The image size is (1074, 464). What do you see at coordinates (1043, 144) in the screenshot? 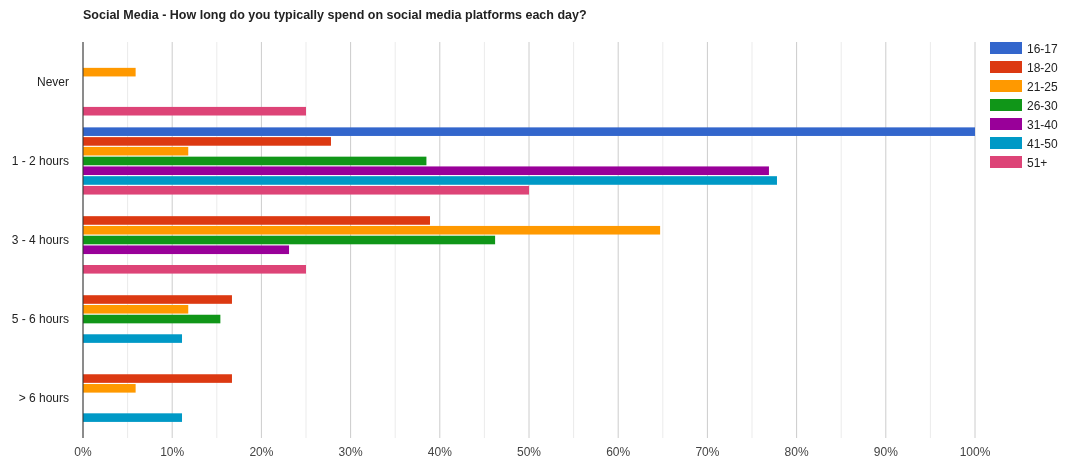
I see `legend-label: 41-50` at bounding box center [1043, 144].